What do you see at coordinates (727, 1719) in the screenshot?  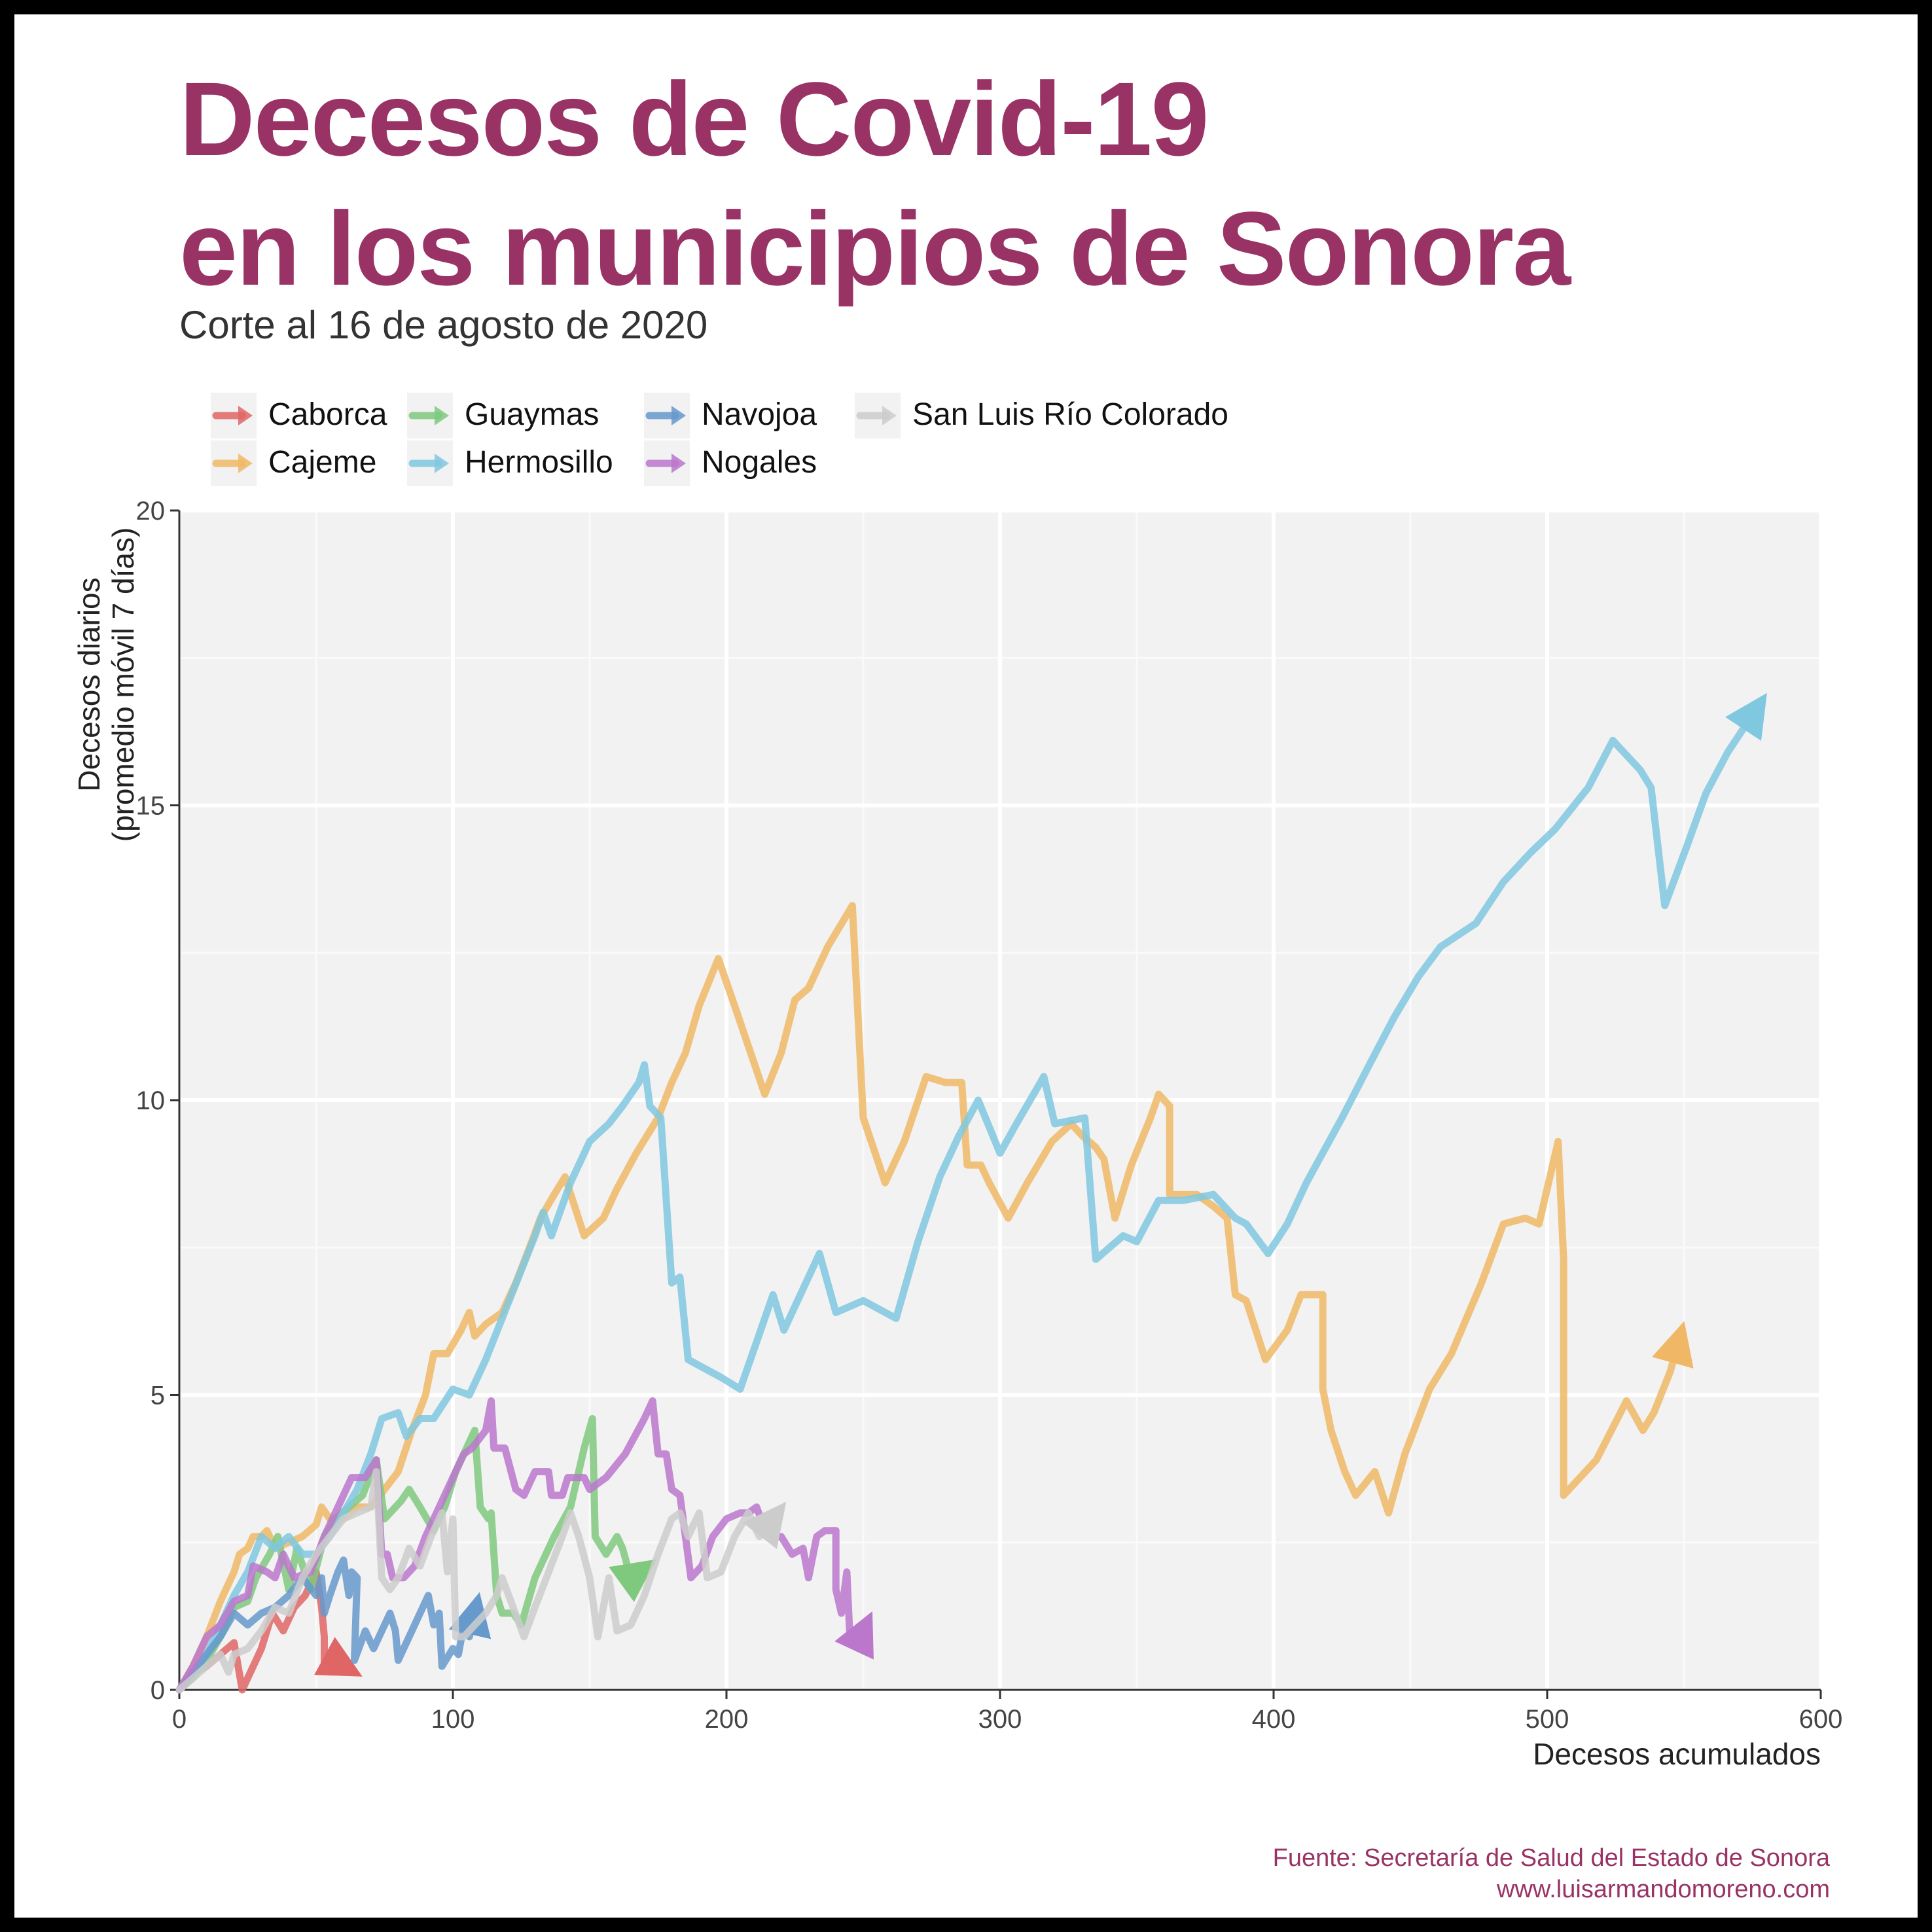 I see `x-tick-label: 200` at bounding box center [727, 1719].